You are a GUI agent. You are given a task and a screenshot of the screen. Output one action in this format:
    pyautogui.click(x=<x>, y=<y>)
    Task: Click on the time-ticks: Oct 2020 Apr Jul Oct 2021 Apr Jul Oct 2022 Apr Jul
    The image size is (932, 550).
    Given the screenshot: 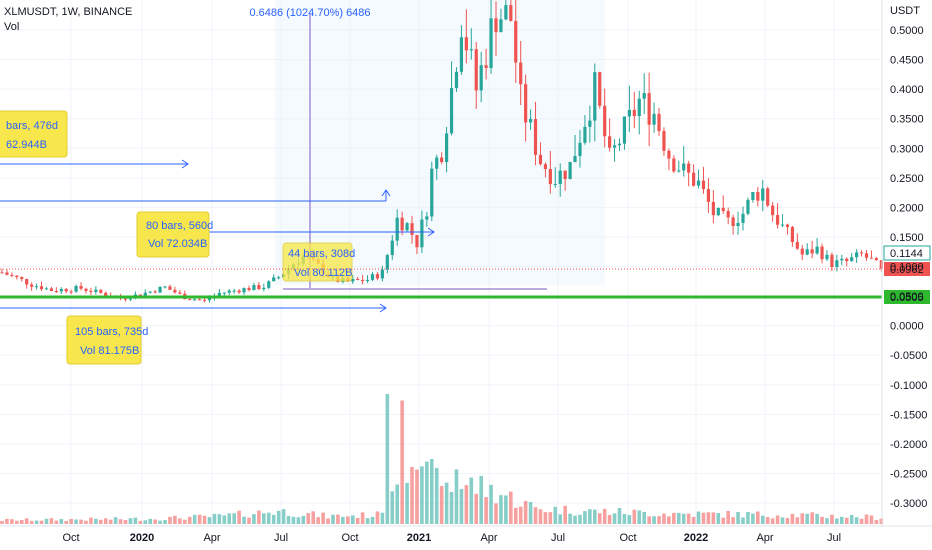 What is the action you would take?
    pyautogui.click(x=451, y=538)
    